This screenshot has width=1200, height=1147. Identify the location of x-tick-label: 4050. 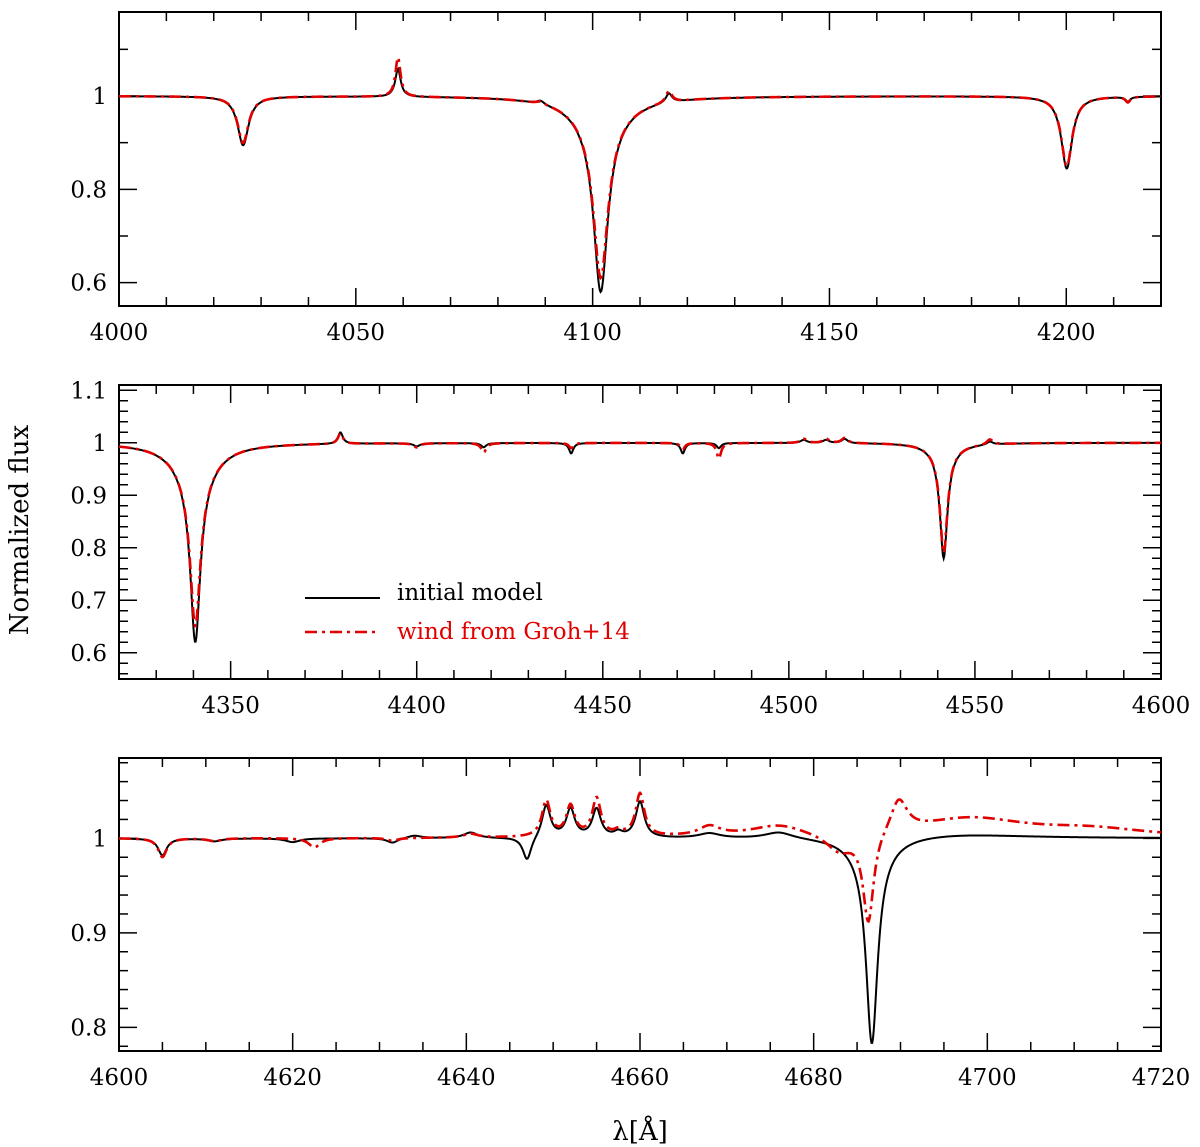
(356, 333).